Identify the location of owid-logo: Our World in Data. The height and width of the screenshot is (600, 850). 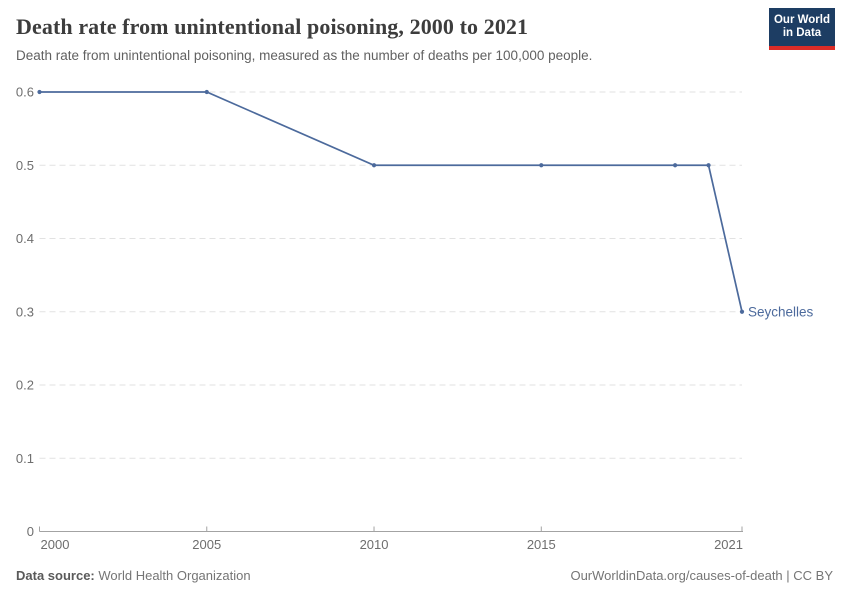
(802, 29).